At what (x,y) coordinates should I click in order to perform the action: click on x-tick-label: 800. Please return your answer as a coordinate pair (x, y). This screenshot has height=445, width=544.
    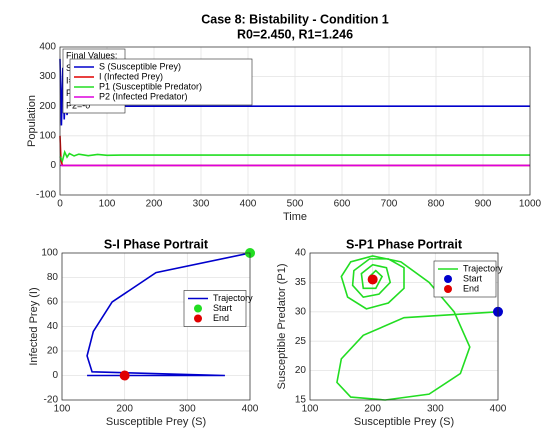
    Looking at the image, I should click on (436, 204).